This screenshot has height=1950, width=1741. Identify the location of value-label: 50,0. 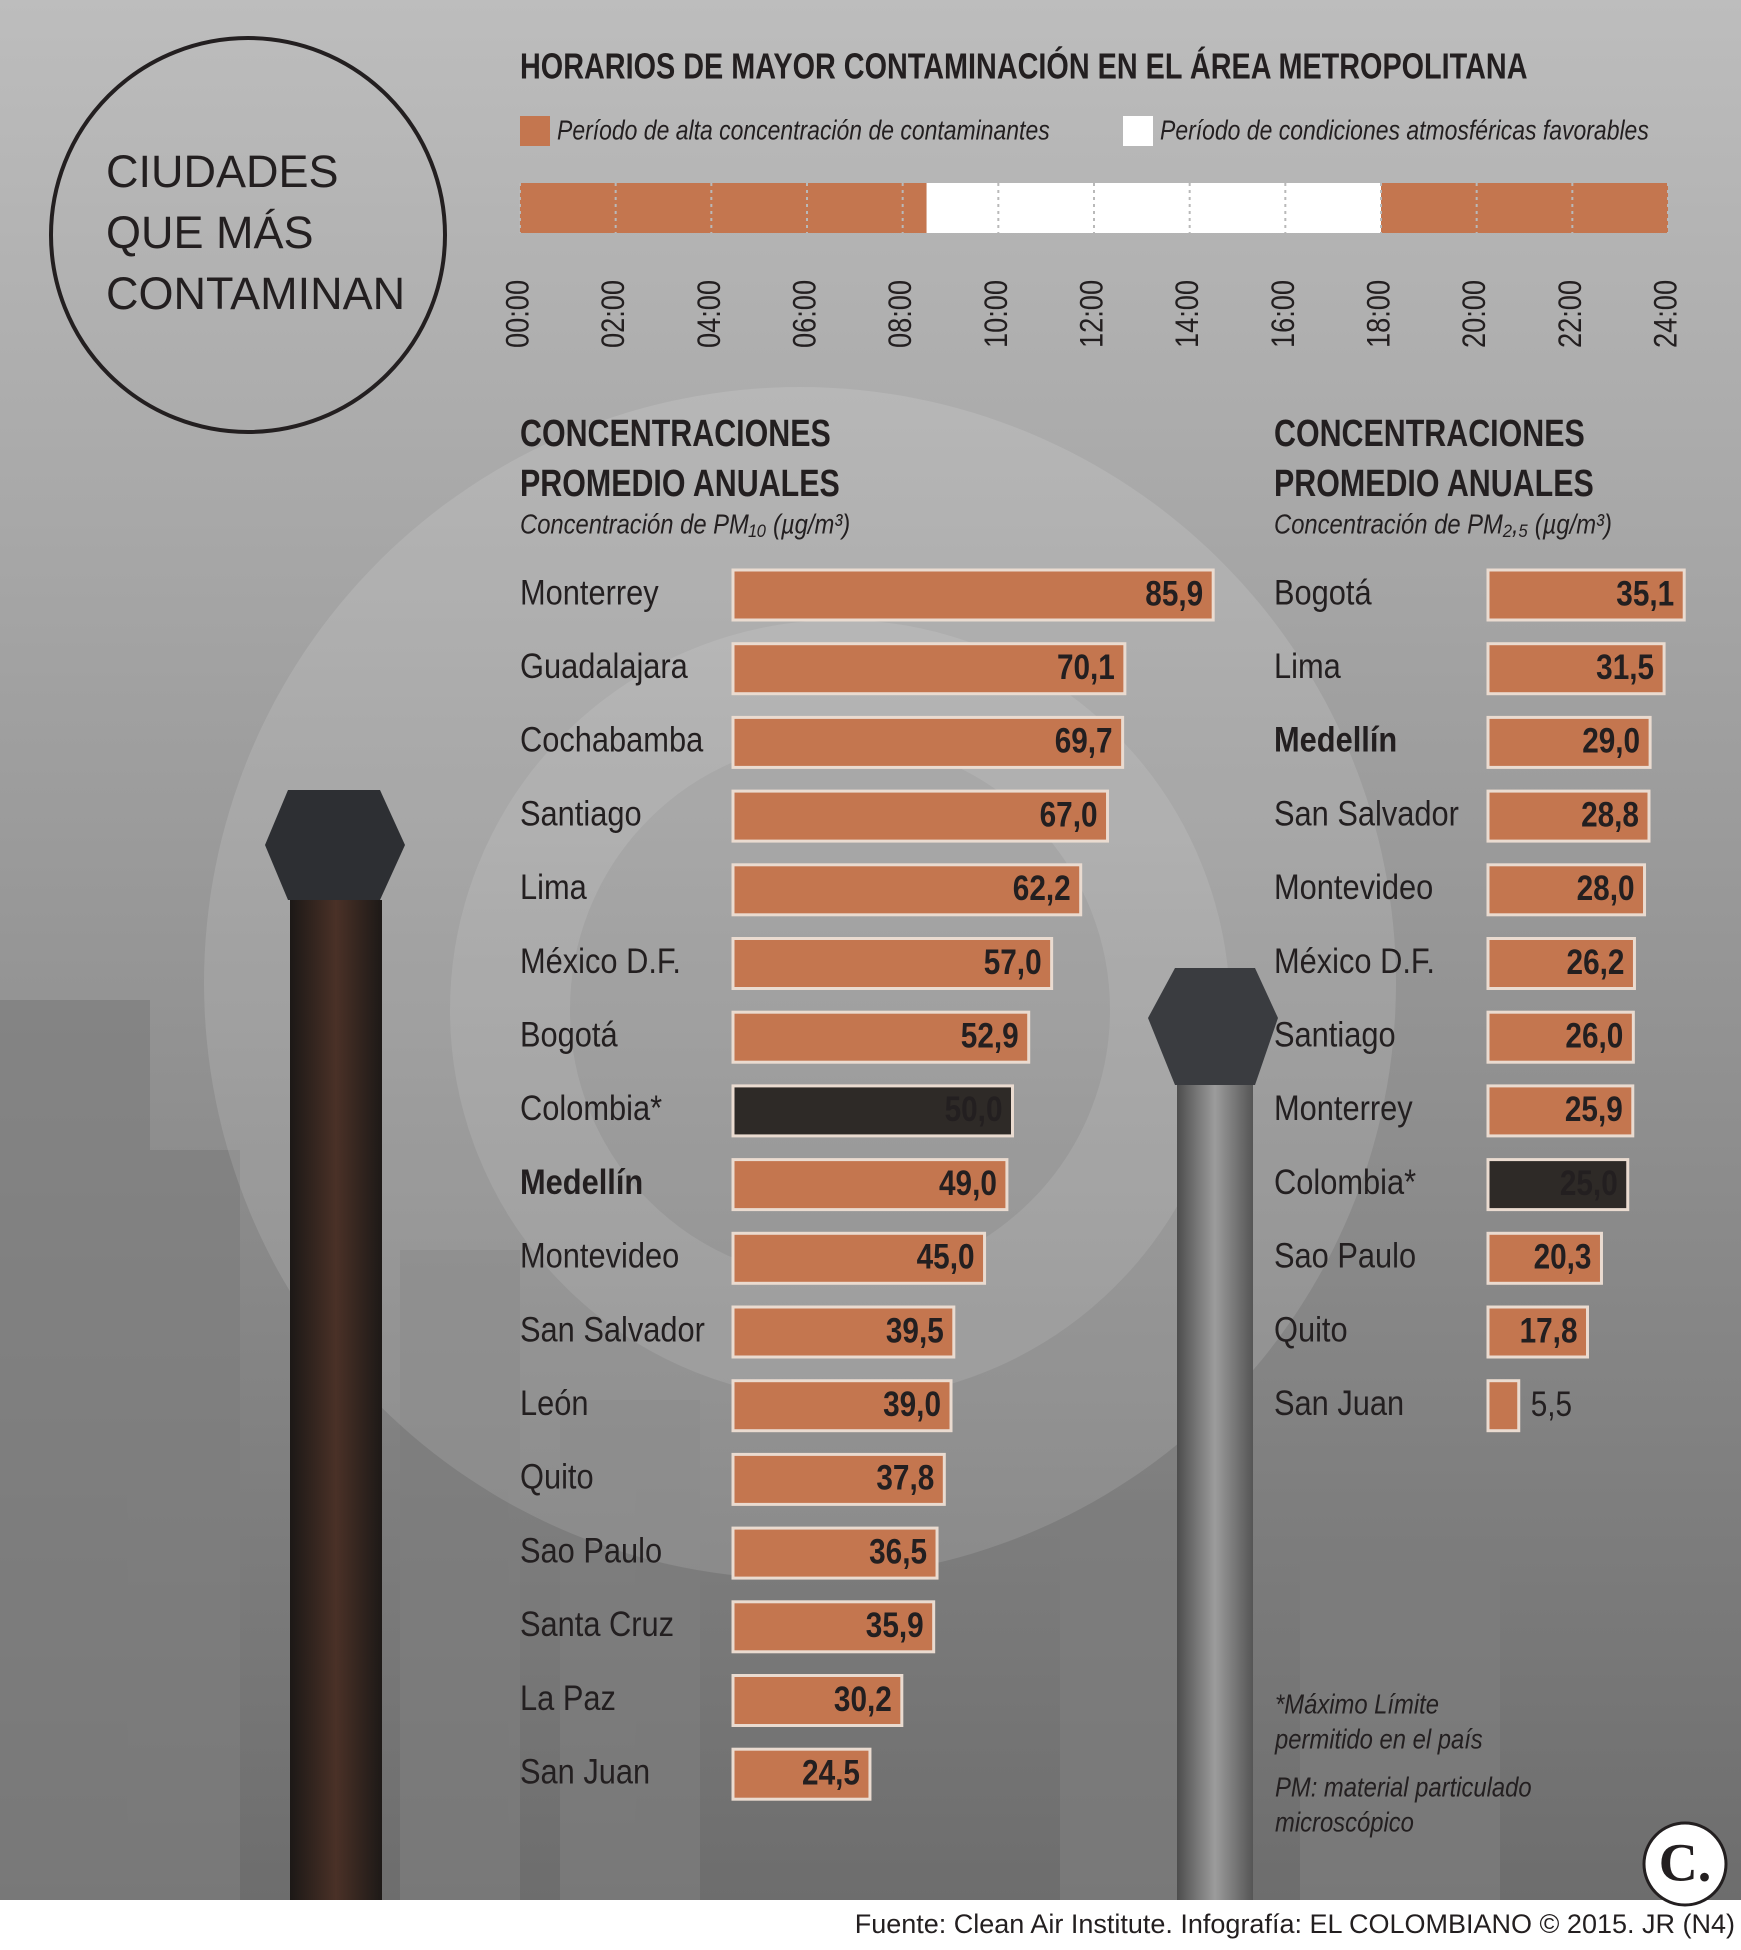
(974, 1109).